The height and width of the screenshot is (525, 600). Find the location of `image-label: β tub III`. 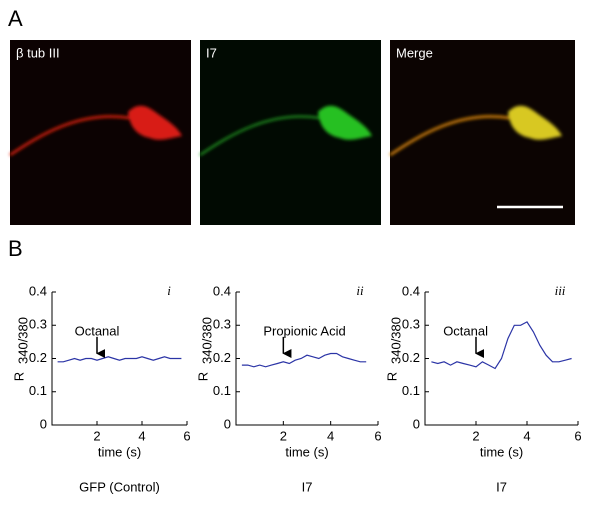

image-label: β tub III is located at coordinates (38, 52).